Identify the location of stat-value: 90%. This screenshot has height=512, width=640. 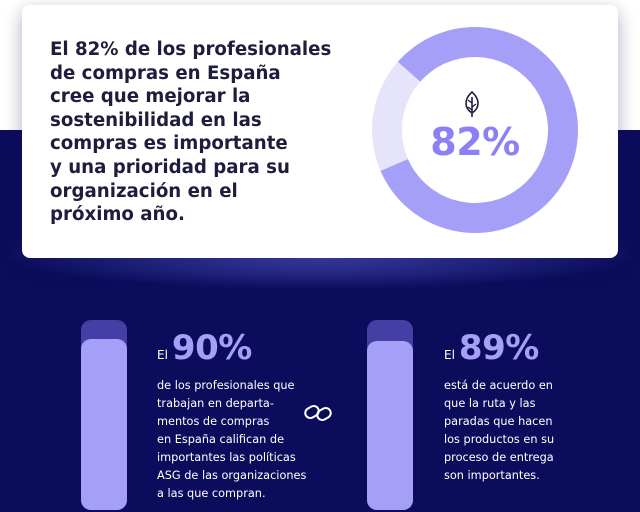
(211, 348).